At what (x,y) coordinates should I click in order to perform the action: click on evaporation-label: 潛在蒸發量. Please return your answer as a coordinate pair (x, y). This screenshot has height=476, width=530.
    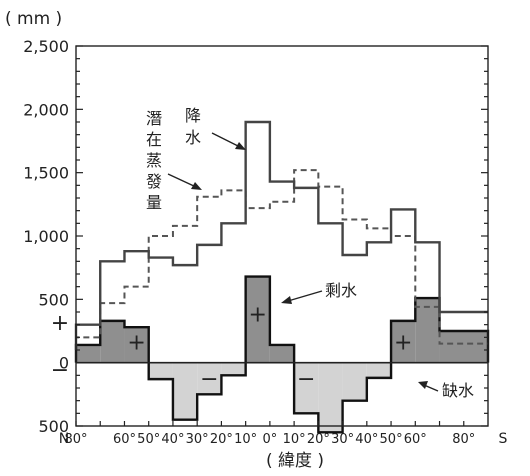
    Looking at the image, I should click on (154, 160).